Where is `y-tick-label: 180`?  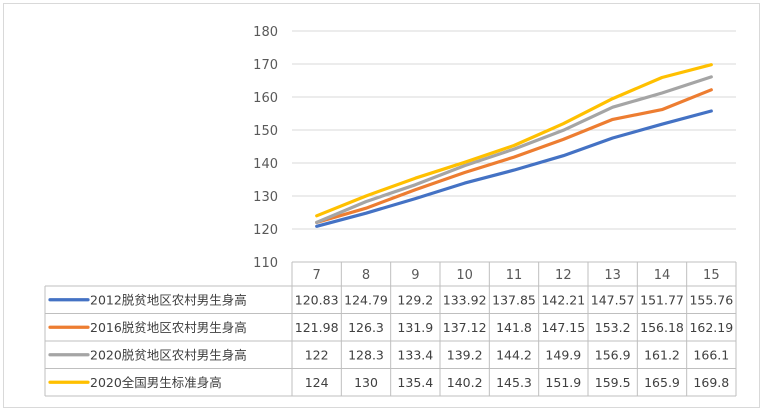 y-tick-label: 180 is located at coordinates (265, 32).